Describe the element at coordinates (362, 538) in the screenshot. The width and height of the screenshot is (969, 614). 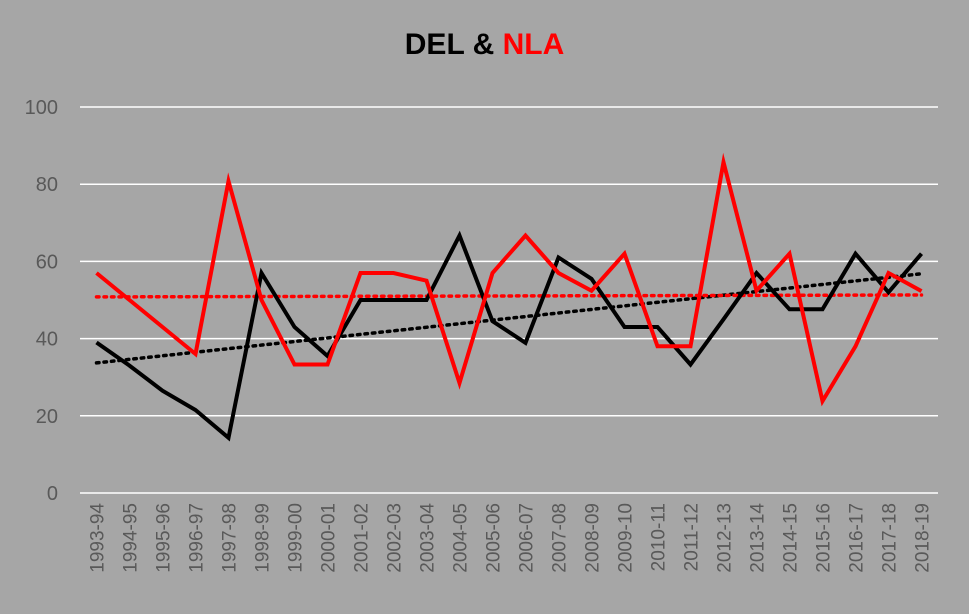
I see `x-tick-label: 2001-02` at that location.